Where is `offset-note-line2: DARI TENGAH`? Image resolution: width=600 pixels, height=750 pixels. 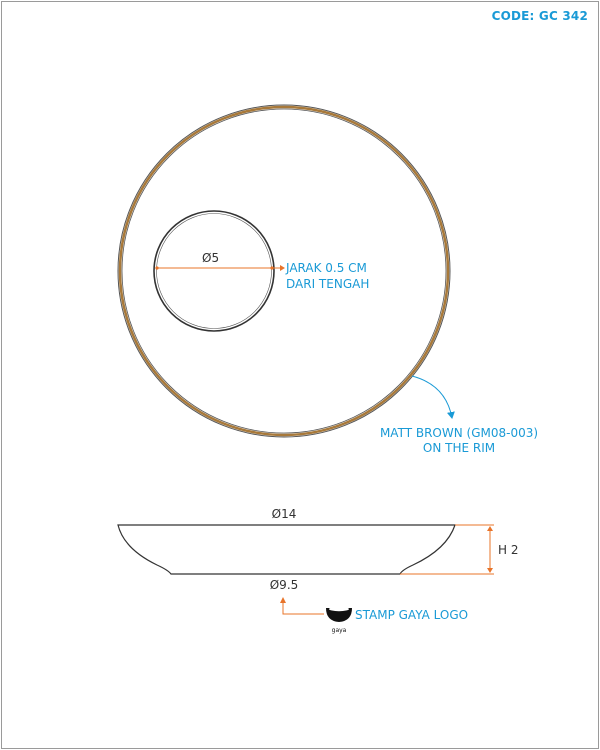
offset-note-line2: DARI TENGAH is located at coordinates (327, 284).